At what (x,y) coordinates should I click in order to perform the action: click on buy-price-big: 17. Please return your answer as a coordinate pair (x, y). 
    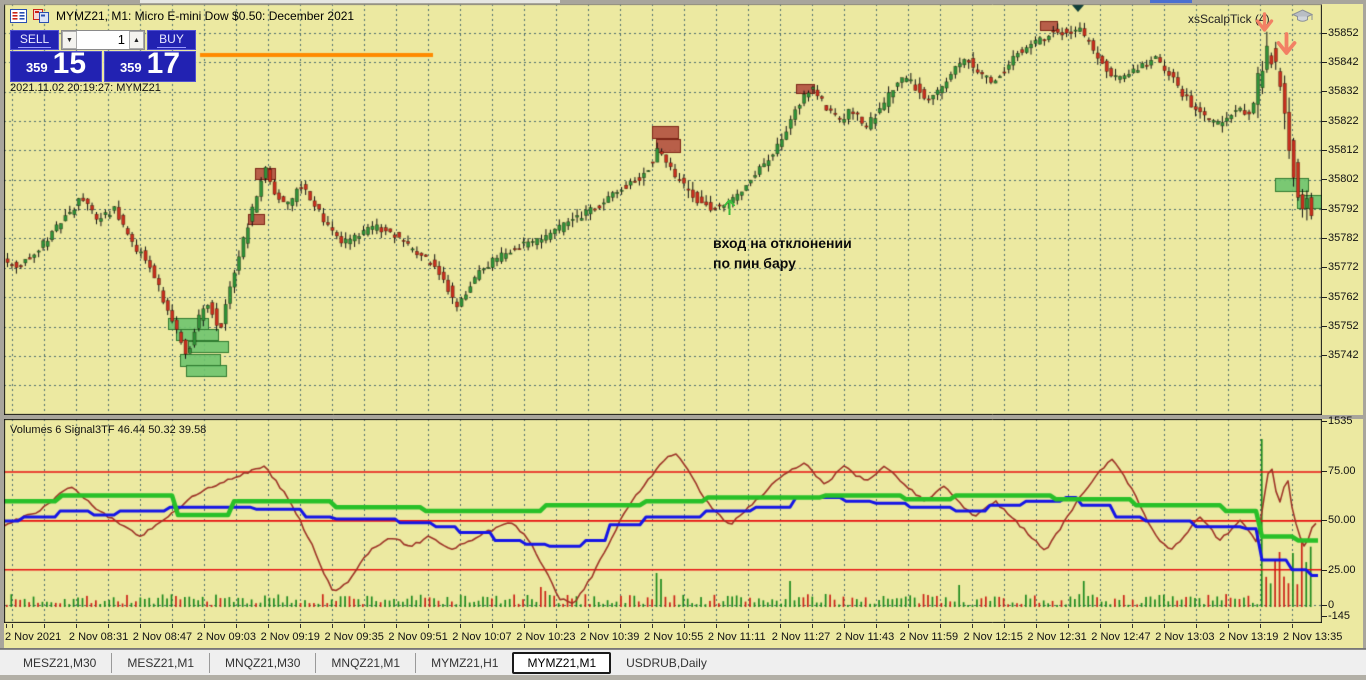
    Looking at the image, I should click on (163, 63).